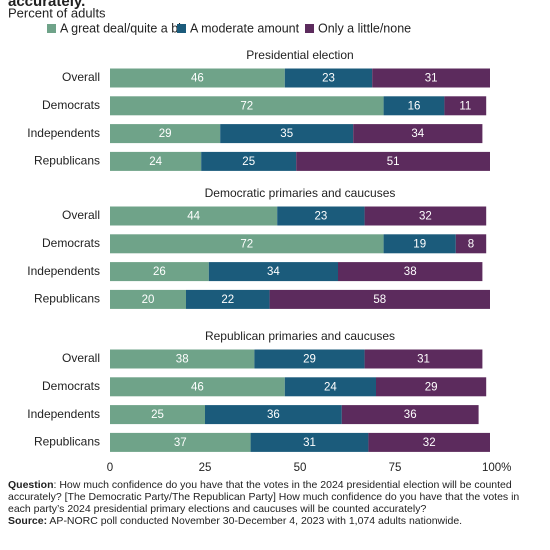 This screenshot has height=550, width=550. I want to click on x-tick-label: 25, so click(205, 468).